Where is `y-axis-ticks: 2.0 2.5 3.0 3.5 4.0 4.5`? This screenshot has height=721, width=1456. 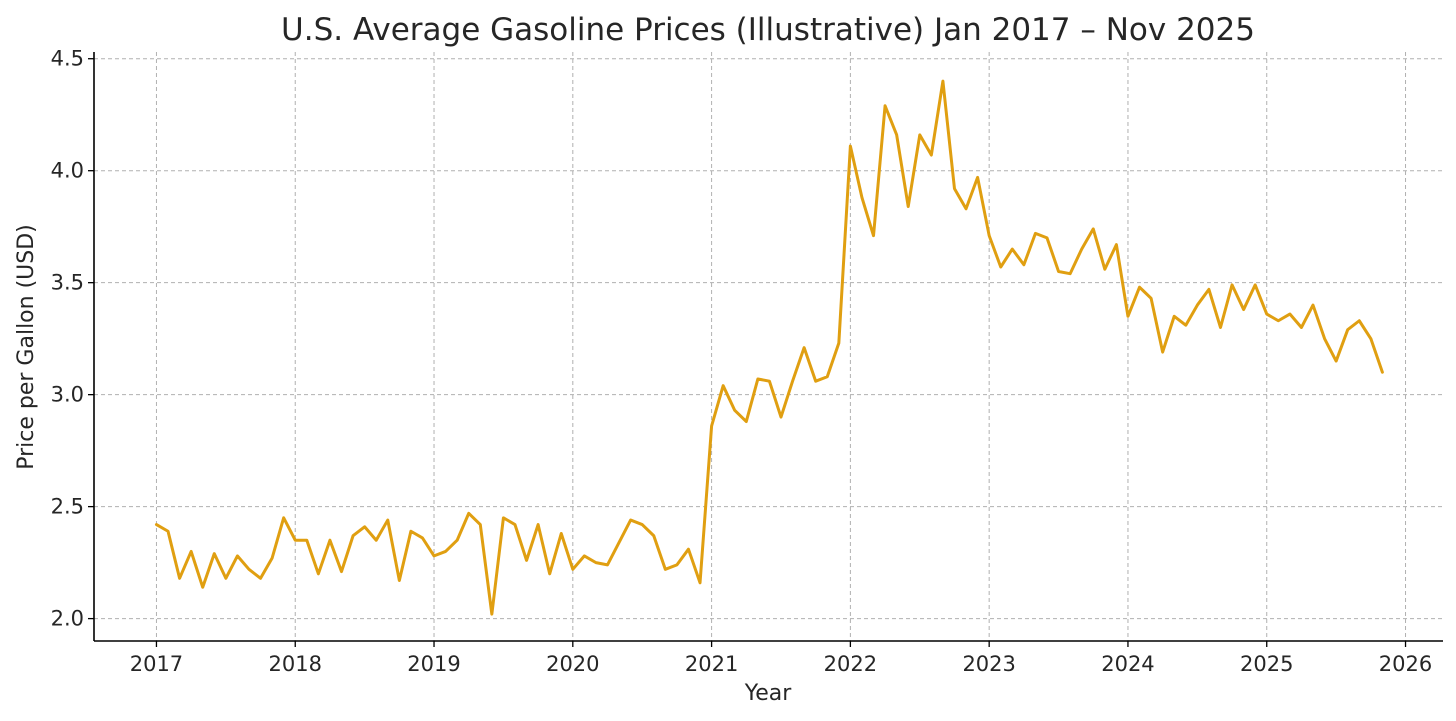 y-axis-ticks: 2.0 2.5 3.0 3.5 4.0 4.5 is located at coordinates (72, 339).